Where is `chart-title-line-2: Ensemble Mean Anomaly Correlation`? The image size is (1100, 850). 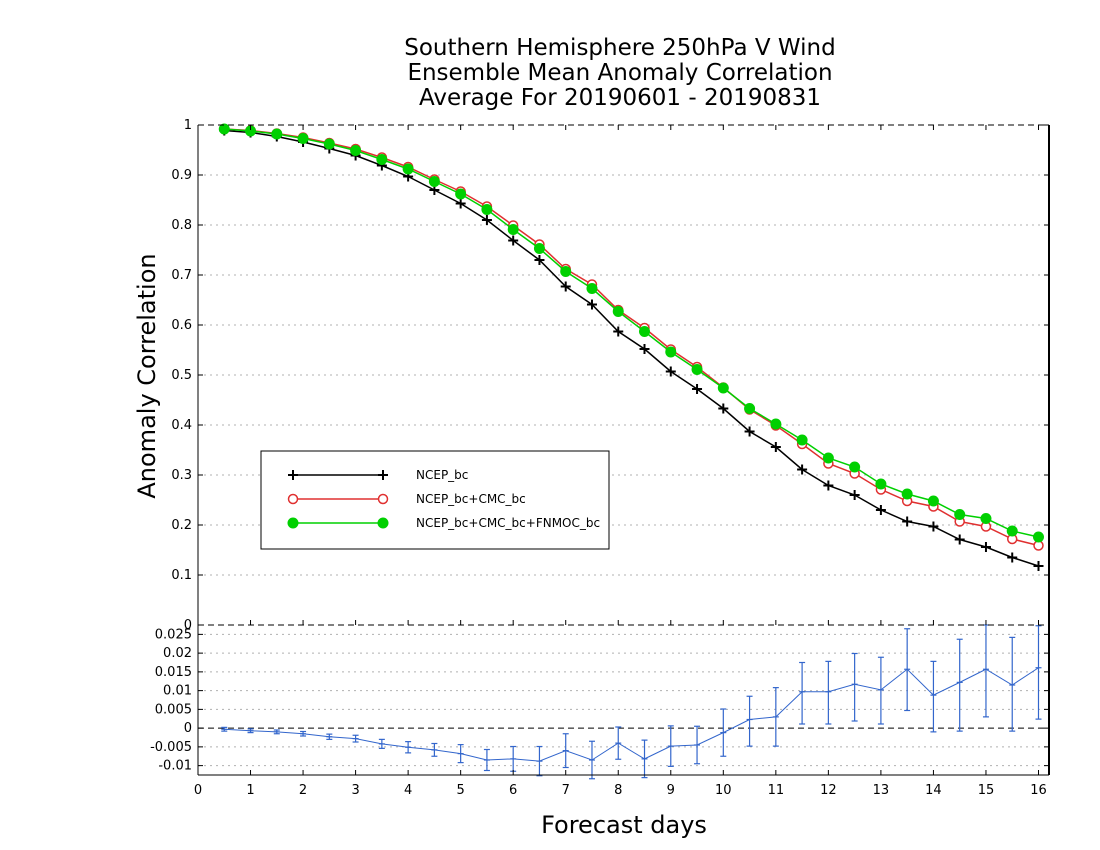
chart-title-line-2: Ensemble Mean Anomaly Correlation is located at coordinates (620, 73).